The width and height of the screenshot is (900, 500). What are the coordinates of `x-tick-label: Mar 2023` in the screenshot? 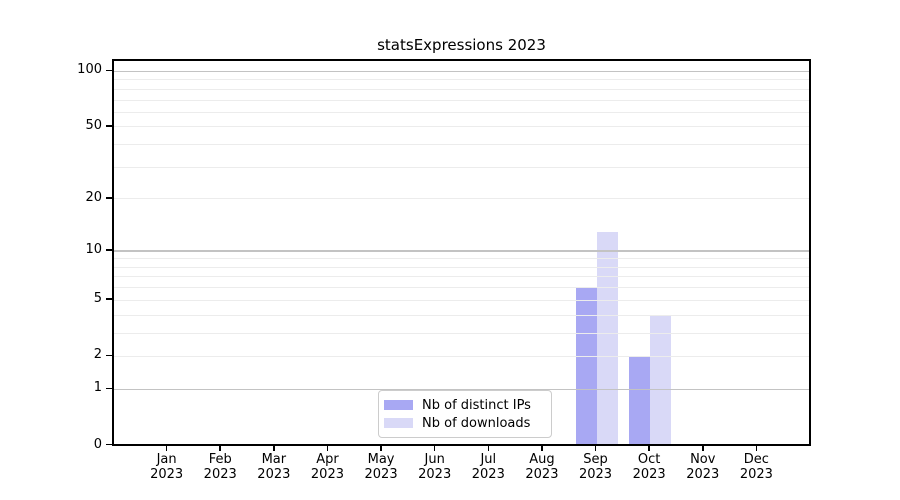 It's located at (274, 467).